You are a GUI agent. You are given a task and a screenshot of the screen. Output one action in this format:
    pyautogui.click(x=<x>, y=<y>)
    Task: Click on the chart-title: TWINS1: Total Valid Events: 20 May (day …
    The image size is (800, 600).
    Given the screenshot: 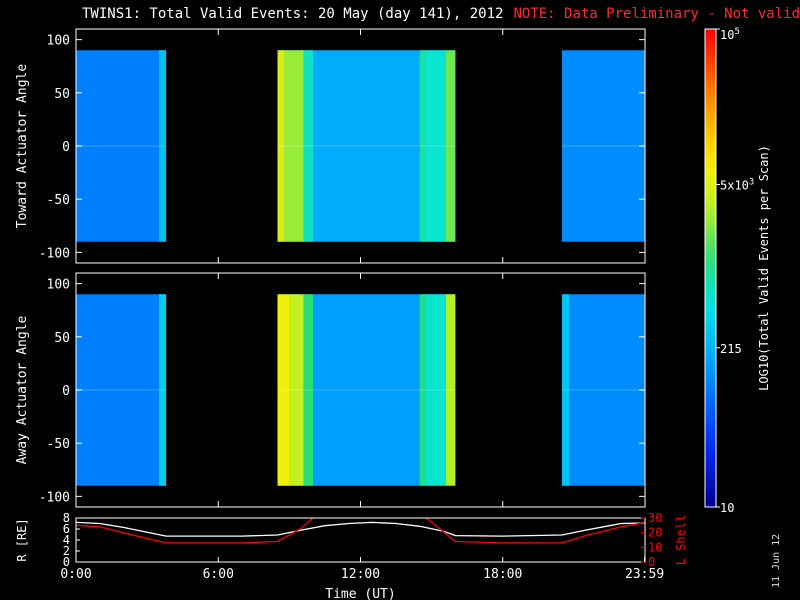 What is the action you would take?
    pyautogui.click(x=441, y=14)
    